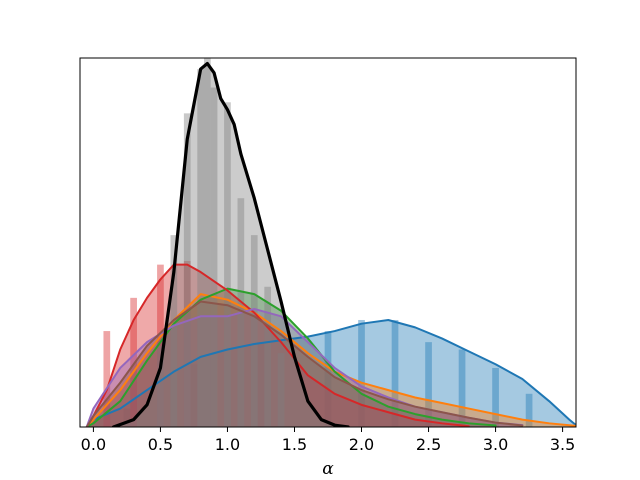  I want to click on x-tick-label: 1.0, so click(227, 444).